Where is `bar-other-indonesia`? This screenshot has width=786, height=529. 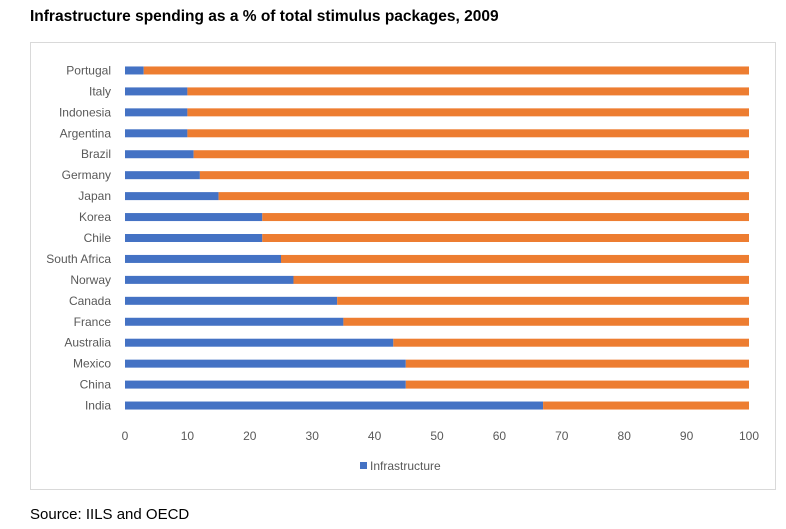 bar-other-indonesia is located at coordinates (468, 112).